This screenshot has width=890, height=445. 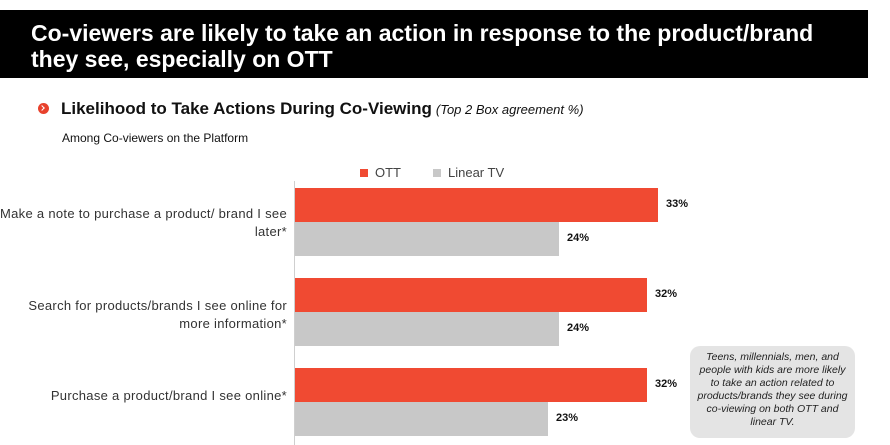 What do you see at coordinates (155, 138) in the screenshot?
I see `chart-subtitle: Among Co-viewers on the Platform` at bounding box center [155, 138].